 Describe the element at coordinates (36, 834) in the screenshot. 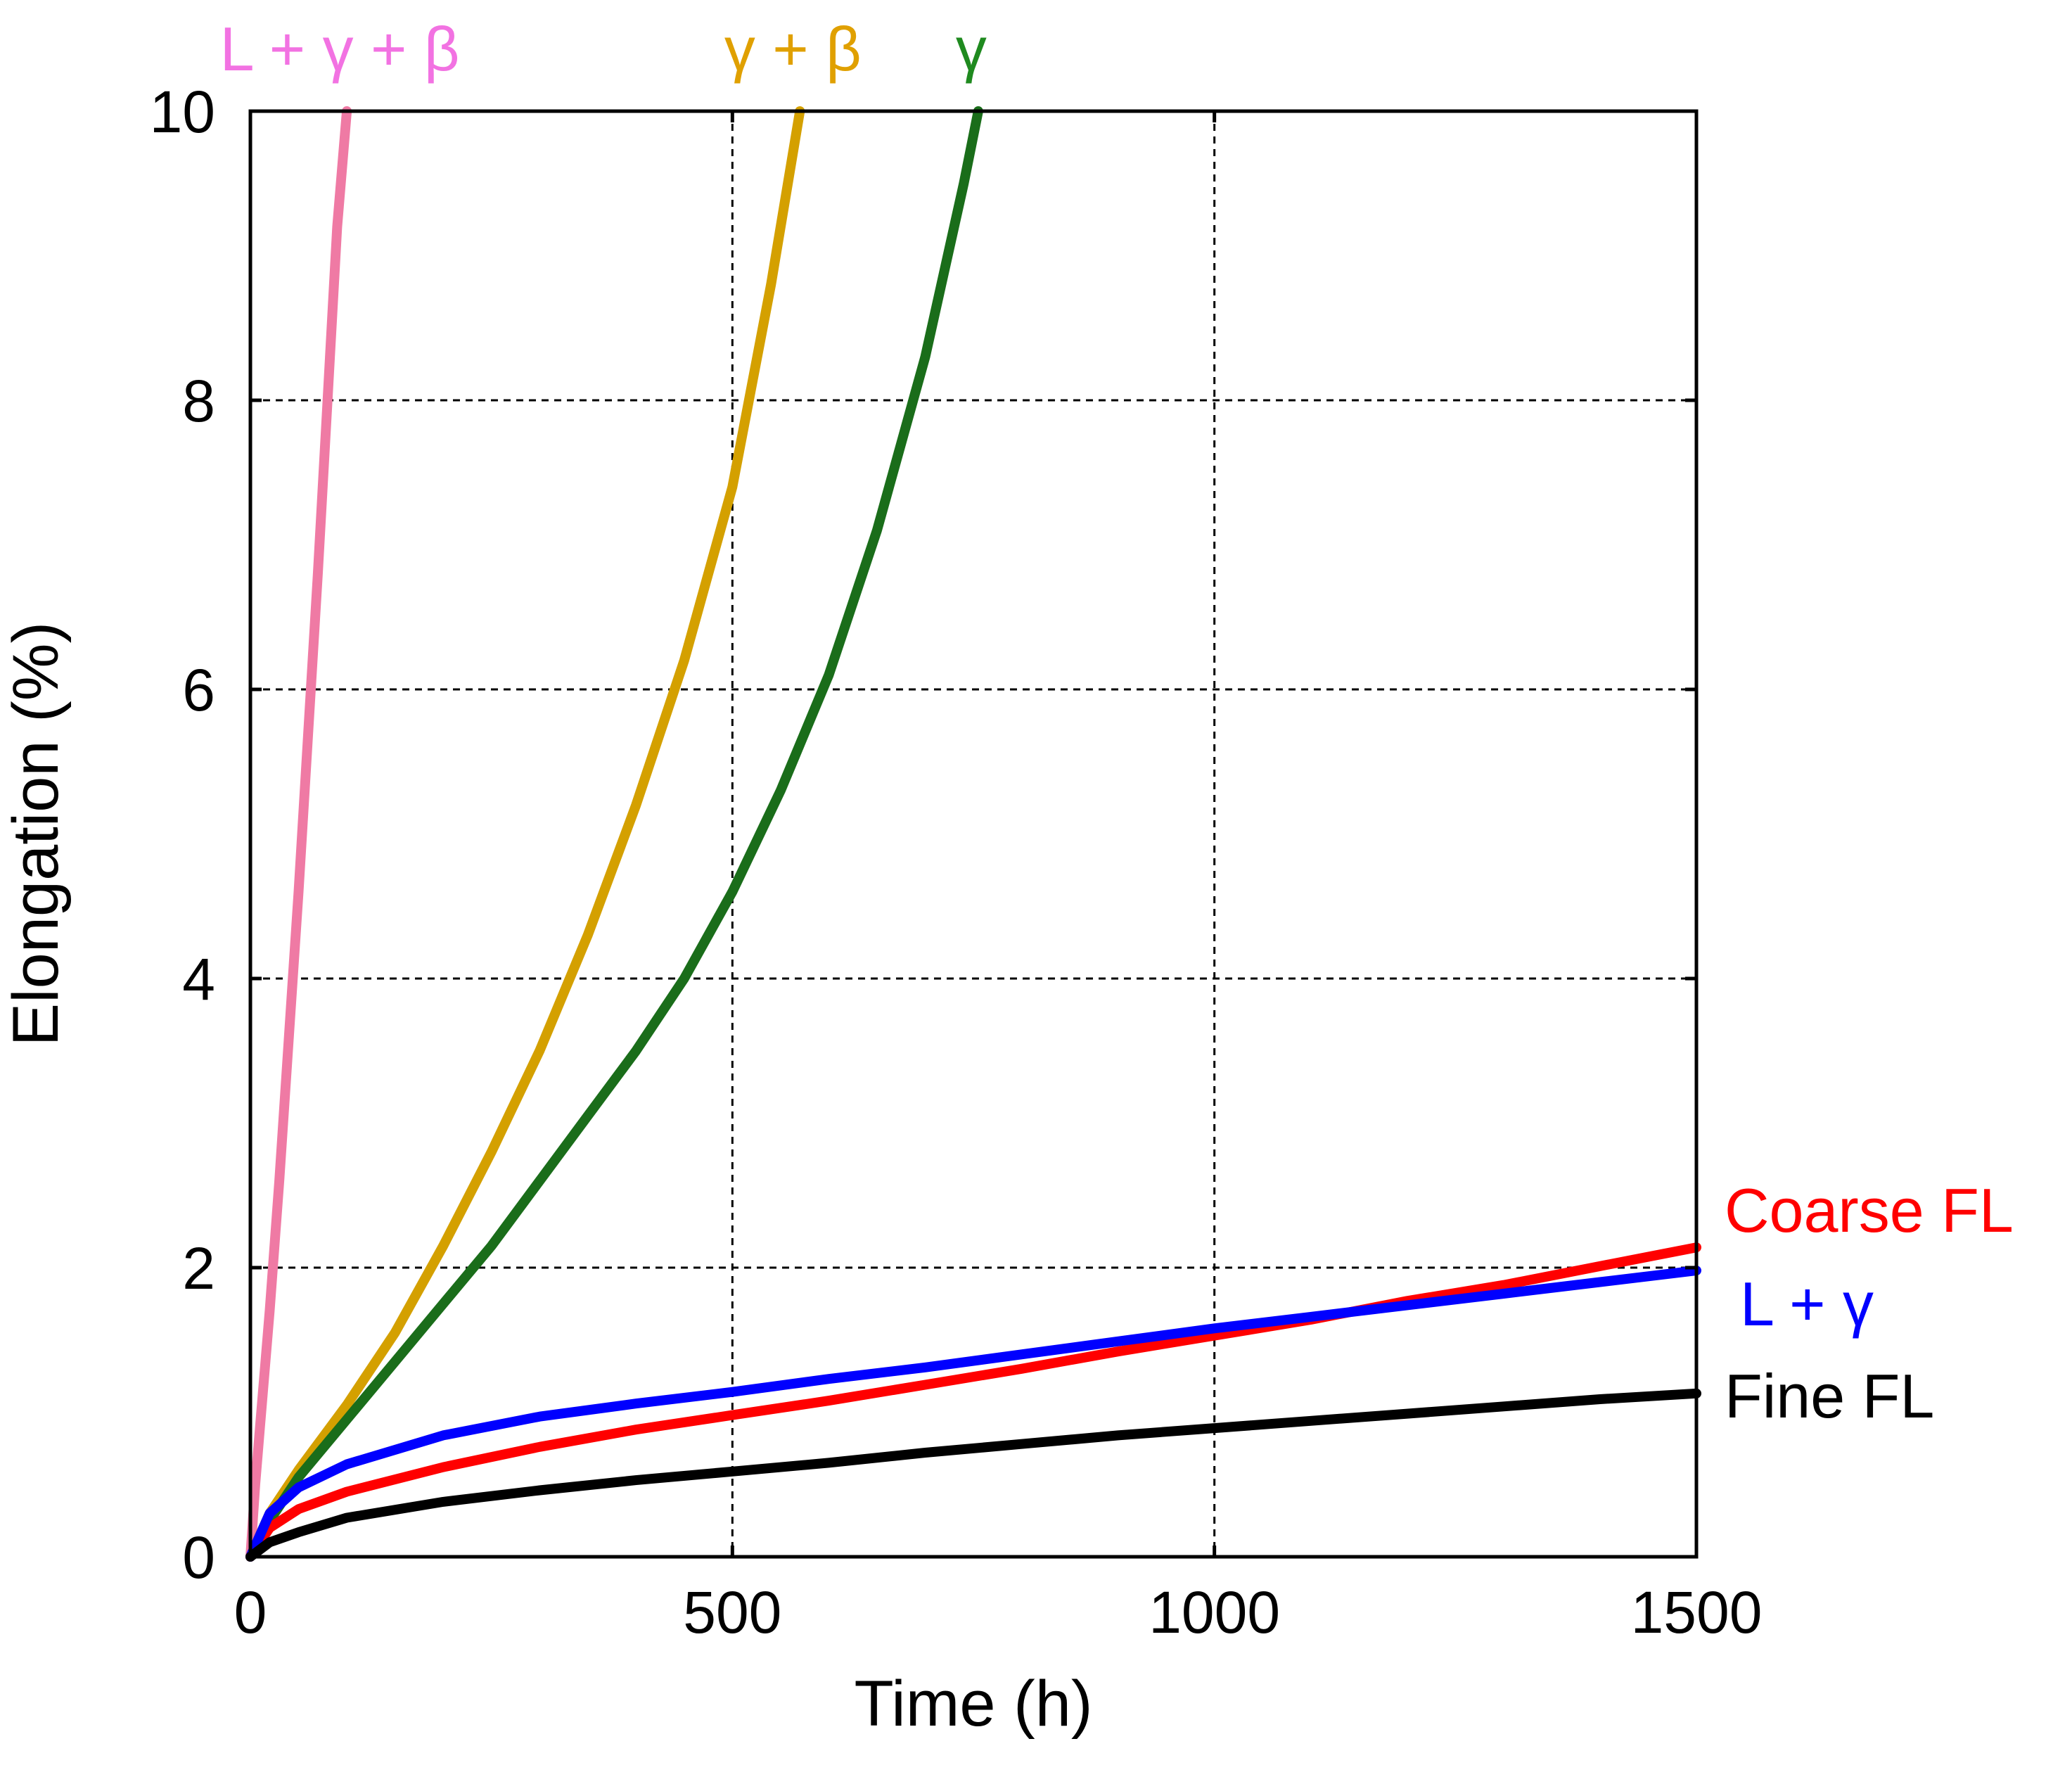

I see `y-axis-title: Elongation (%)` at that location.